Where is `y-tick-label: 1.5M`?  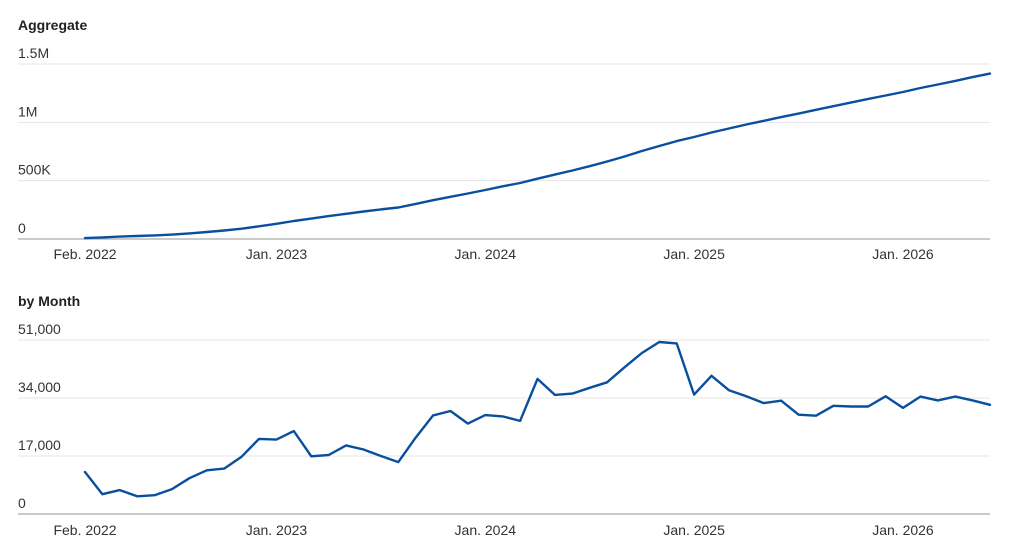
y-tick-label: 1.5M is located at coordinates (33, 53).